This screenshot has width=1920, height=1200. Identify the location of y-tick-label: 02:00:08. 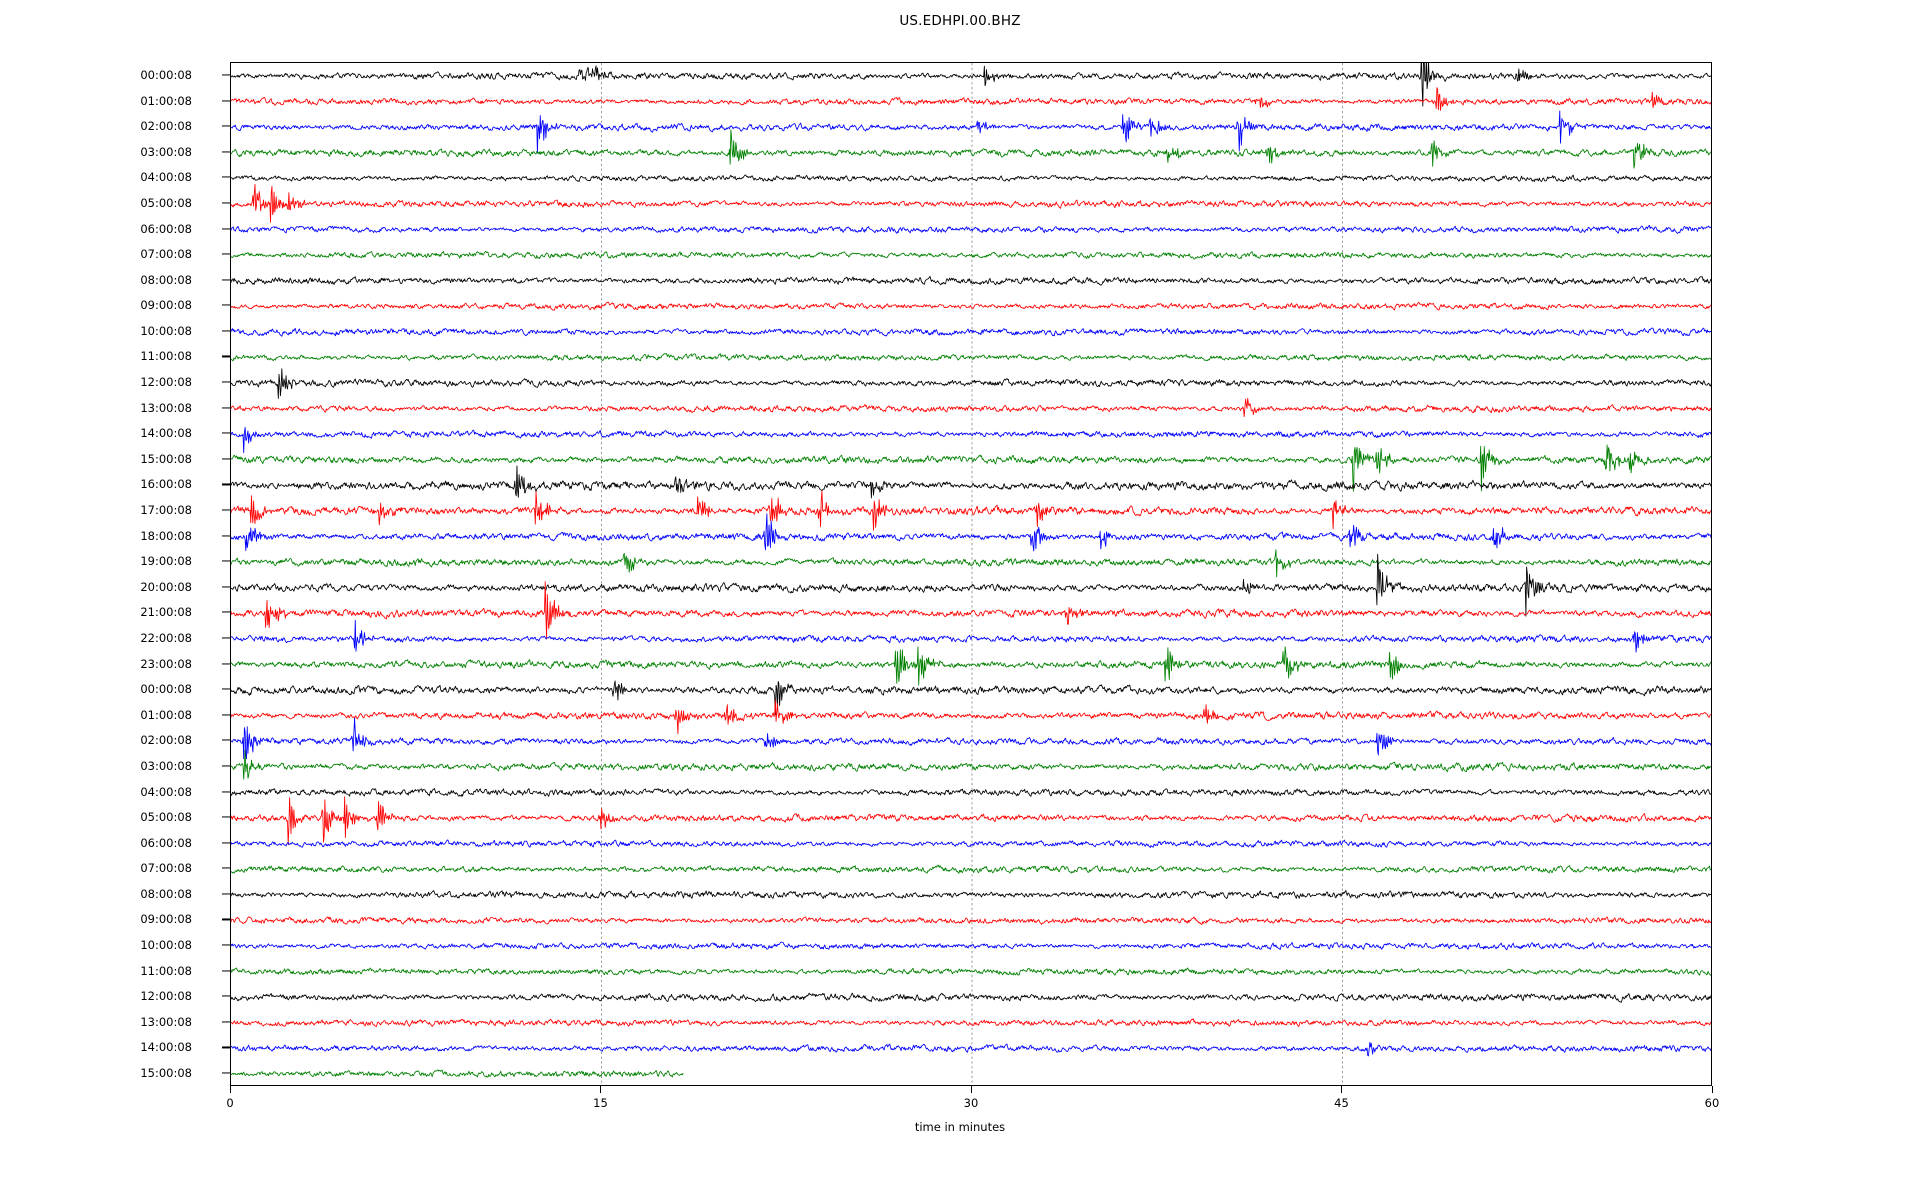
(166, 740).